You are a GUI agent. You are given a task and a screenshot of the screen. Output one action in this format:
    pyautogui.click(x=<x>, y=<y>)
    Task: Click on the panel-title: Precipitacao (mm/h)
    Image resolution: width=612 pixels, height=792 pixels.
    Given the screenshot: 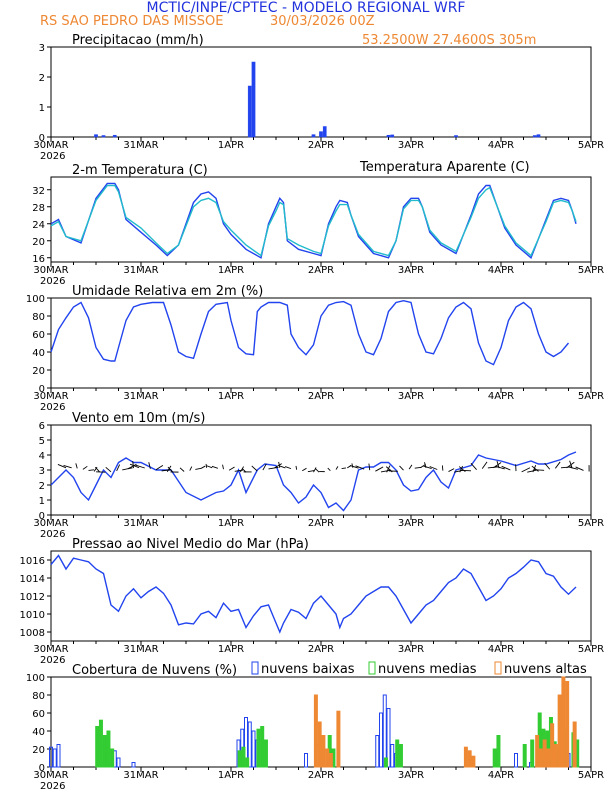 What is the action you would take?
    pyautogui.click(x=138, y=40)
    